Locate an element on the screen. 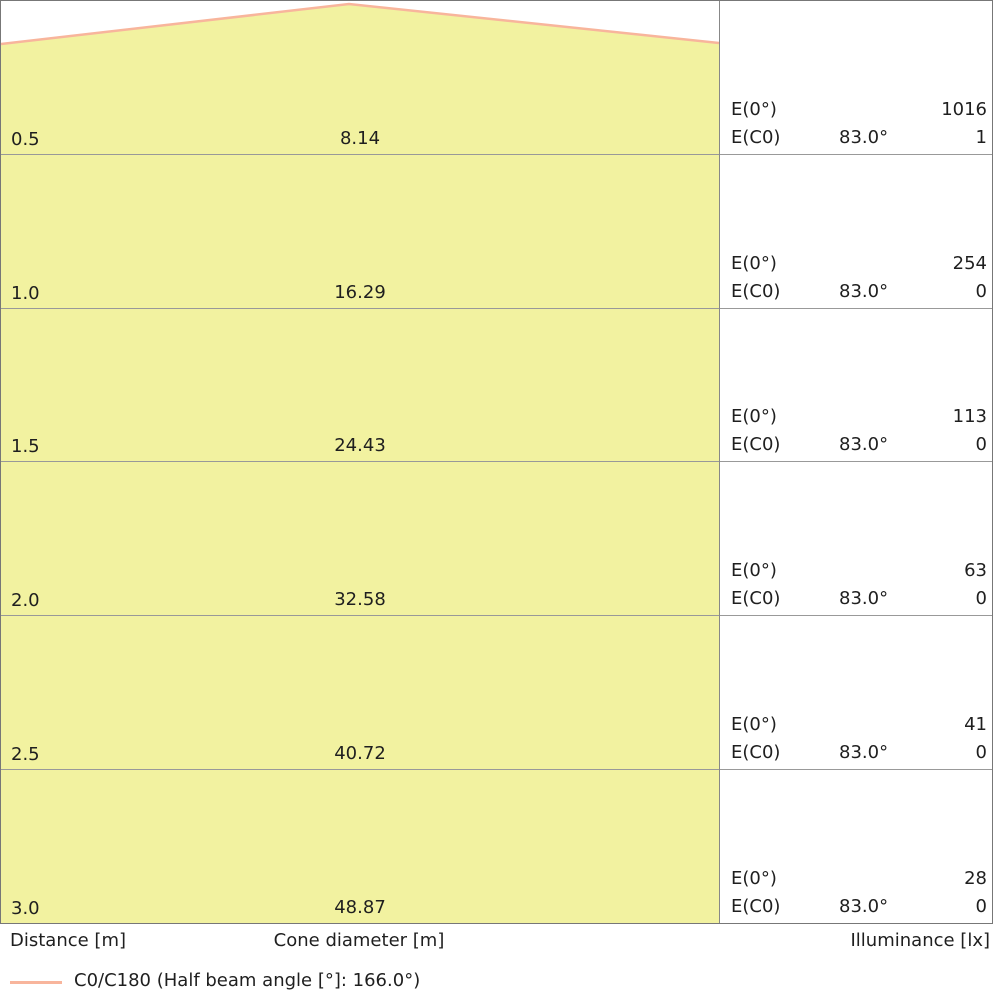 This screenshot has width=1000, height=1000. ec0-value: 1 is located at coordinates (981, 137).